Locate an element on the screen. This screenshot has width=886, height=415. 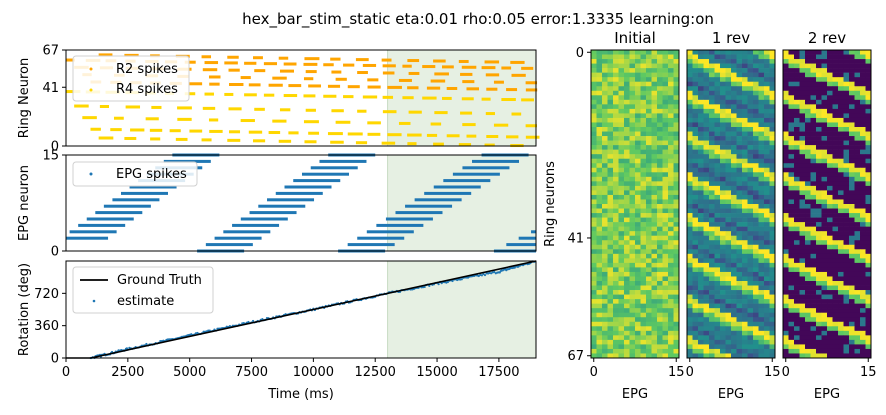
legend-epg-marker is located at coordinates (91, 174).